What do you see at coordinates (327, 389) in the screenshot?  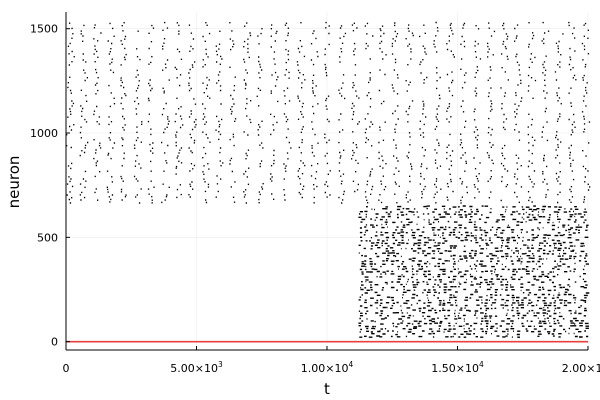 I see `x-axis-label: t` at bounding box center [327, 389].